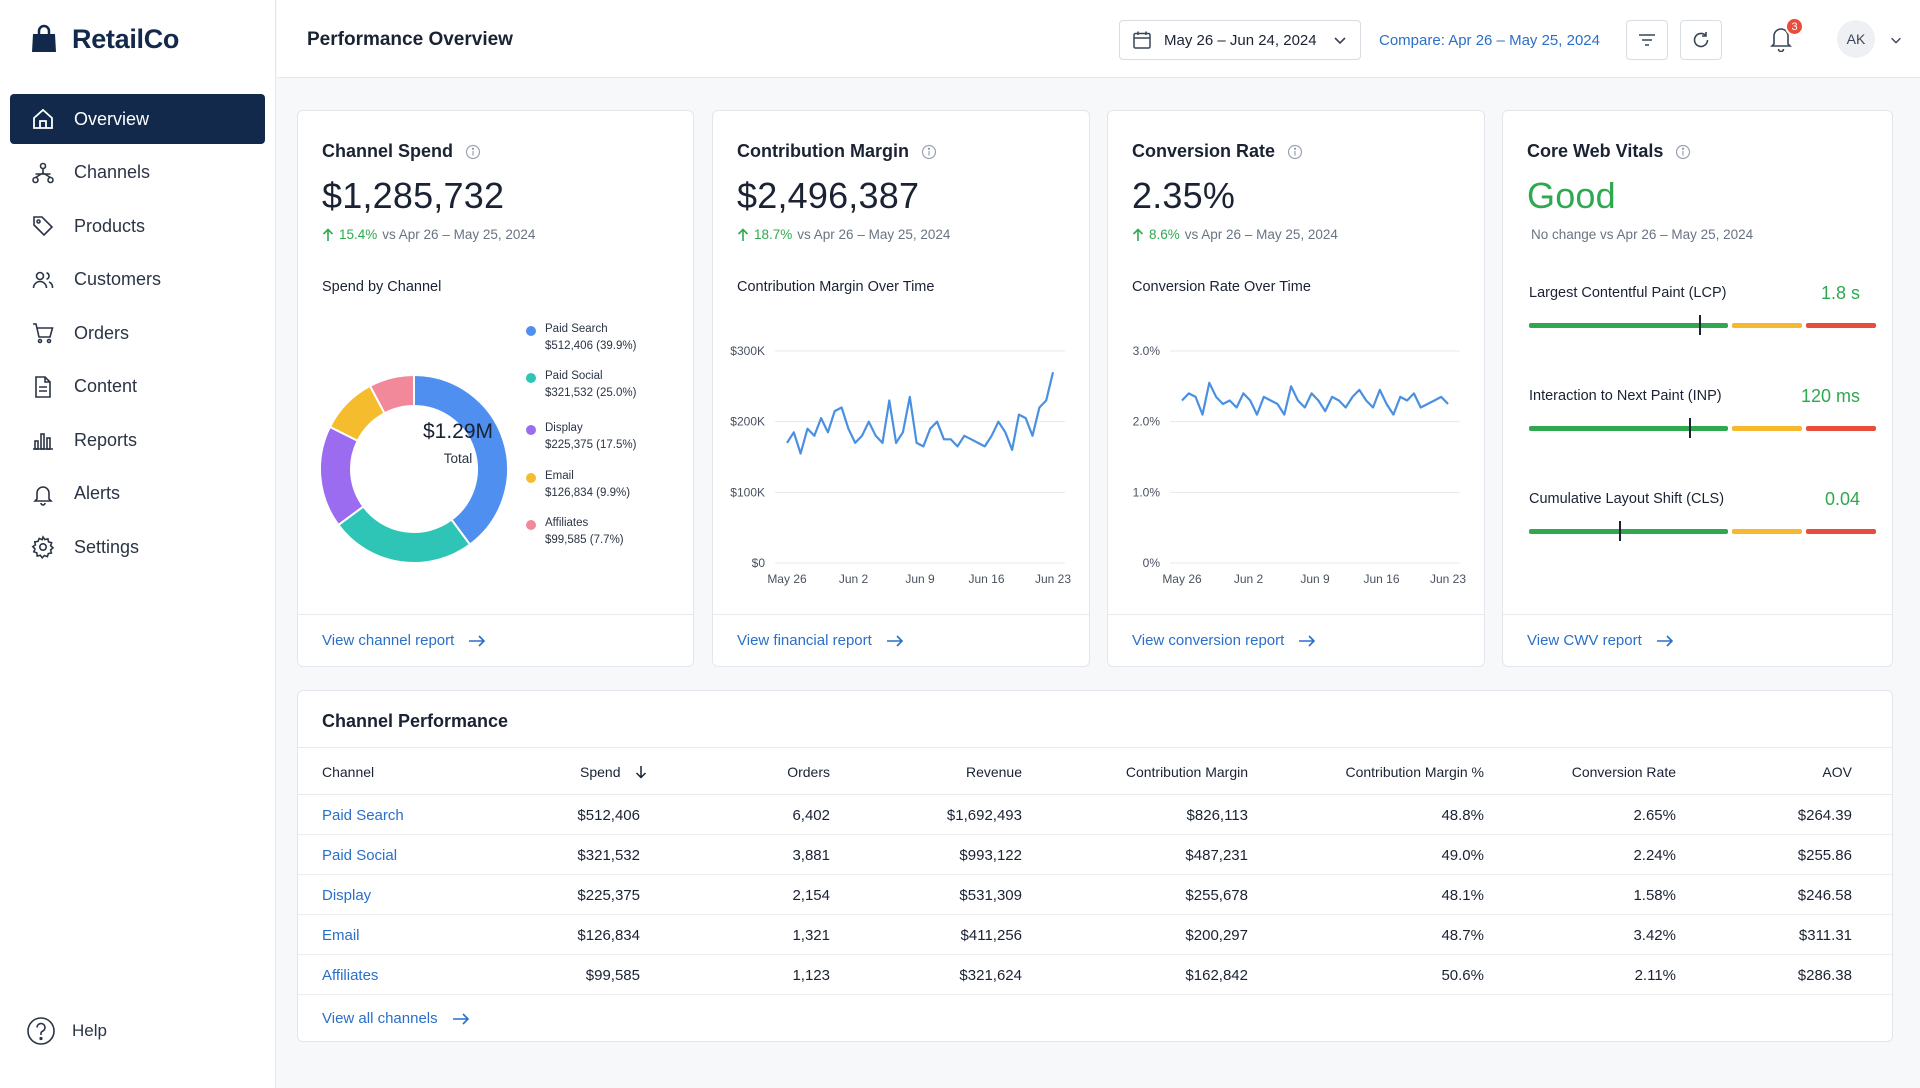 This screenshot has height=1088, width=1920. What do you see at coordinates (342, 476) in the screenshot?
I see `donut-slice-display` at bounding box center [342, 476].